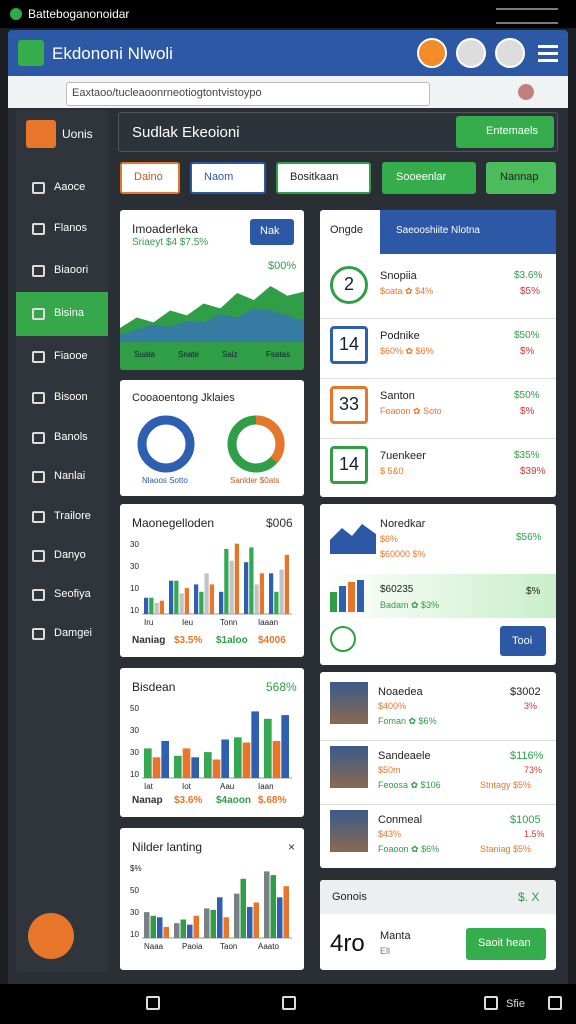 This screenshot has width=576, height=1024. Describe the element at coordinates (73, 633) in the screenshot. I see `sidebar-item: Damgei` at that location.